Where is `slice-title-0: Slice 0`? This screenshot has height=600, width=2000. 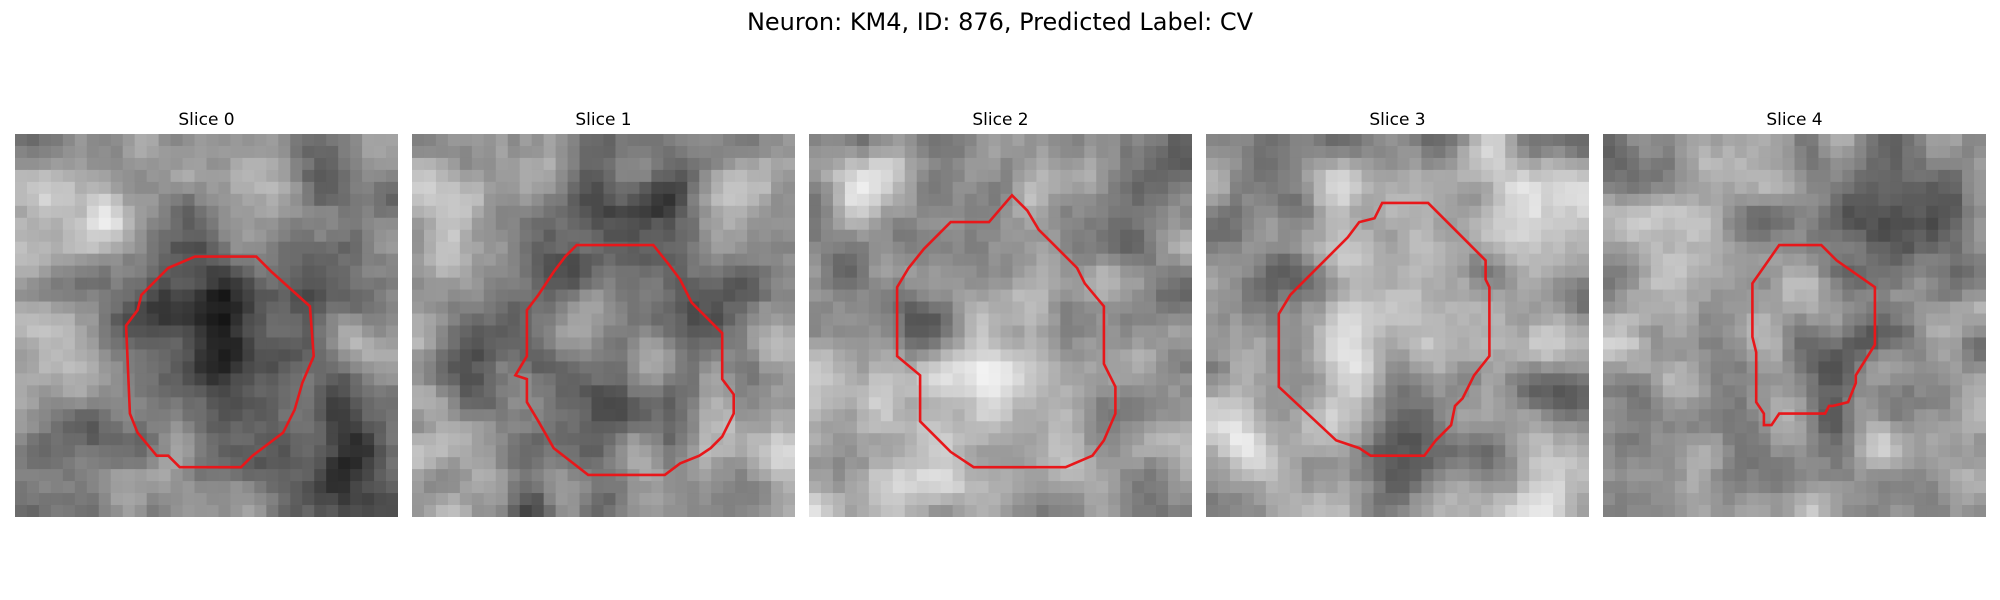
slice-title-0: Slice 0 is located at coordinates (206, 120).